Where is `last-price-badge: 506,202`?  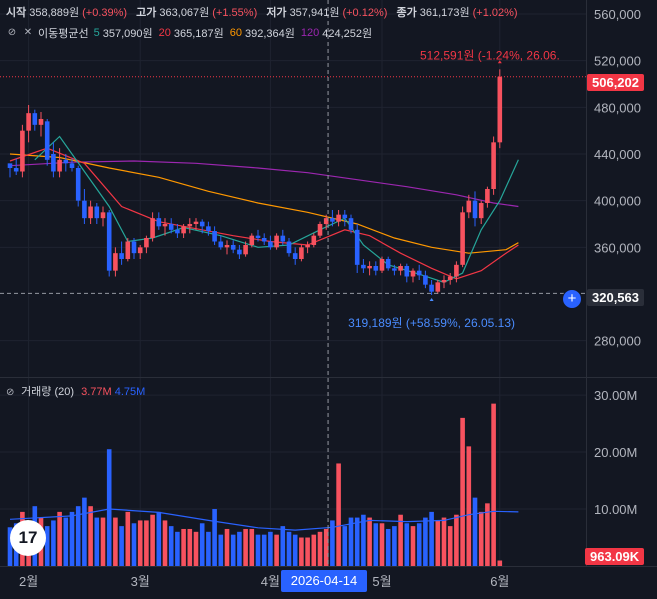
last-price-badge: 506,202 is located at coordinates (615, 82).